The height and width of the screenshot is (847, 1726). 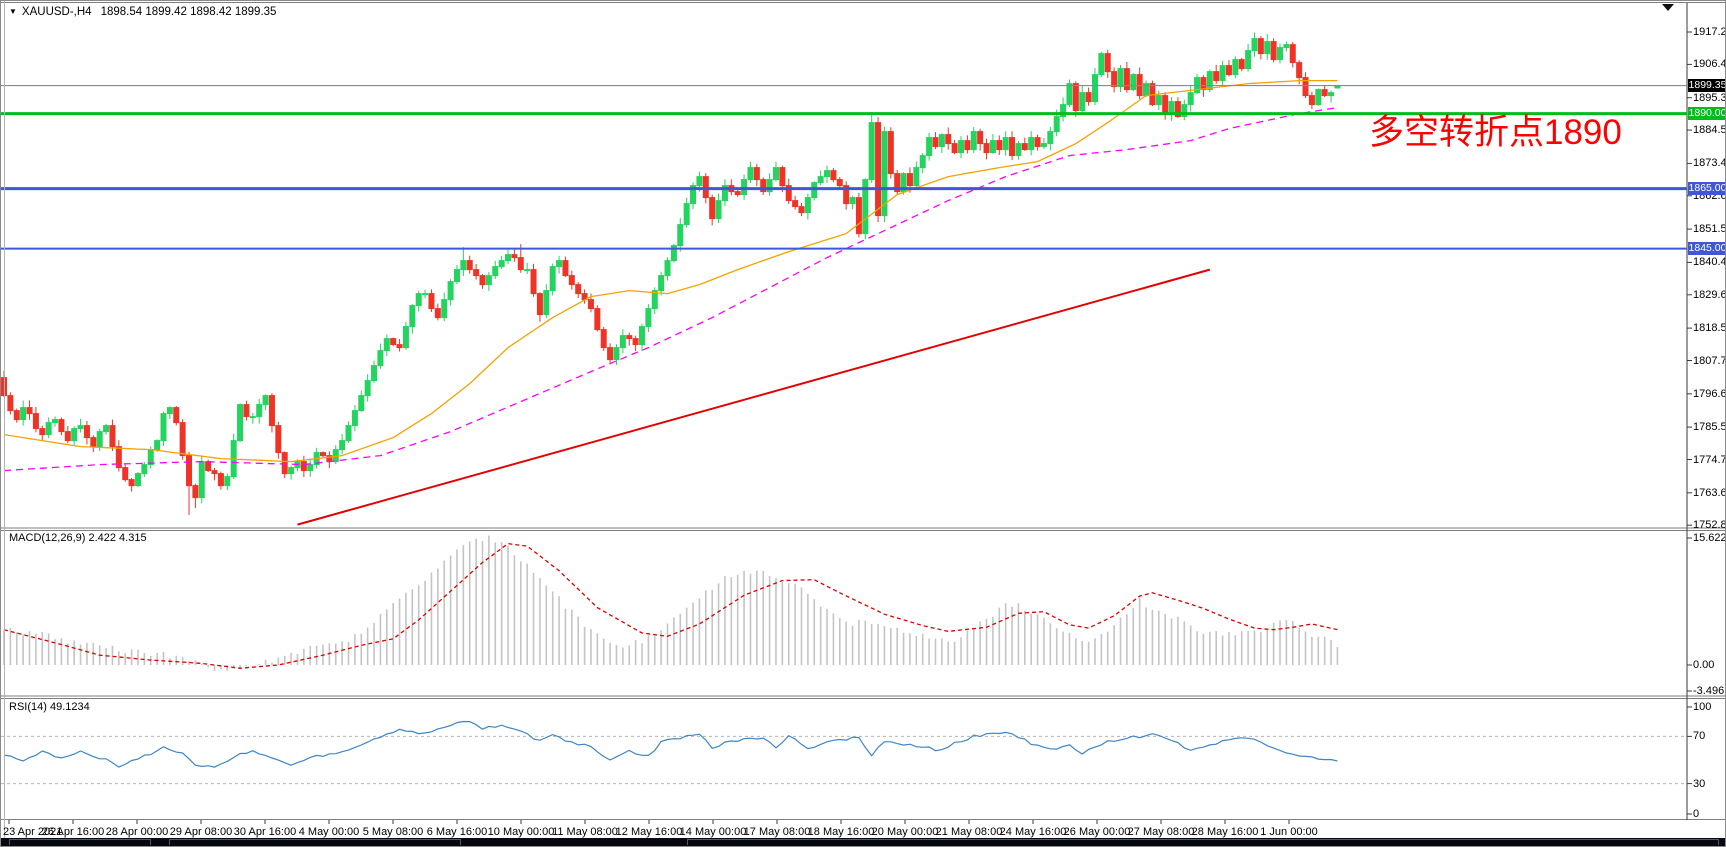 What do you see at coordinates (201, 832) in the screenshot?
I see `time-axis-label: 29 Apr 08:00` at bounding box center [201, 832].